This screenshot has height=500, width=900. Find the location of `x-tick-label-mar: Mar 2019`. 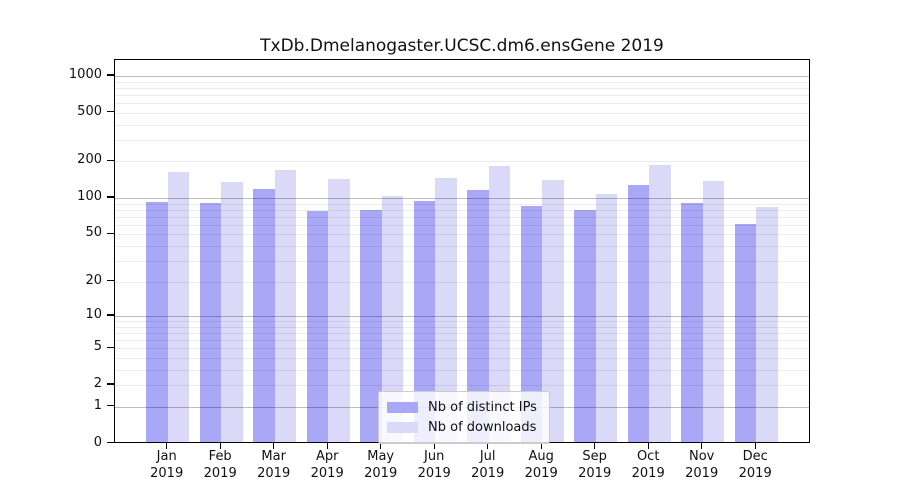

x-tick-label-mar: Mar 2019 is located at coordinates (274, 465).